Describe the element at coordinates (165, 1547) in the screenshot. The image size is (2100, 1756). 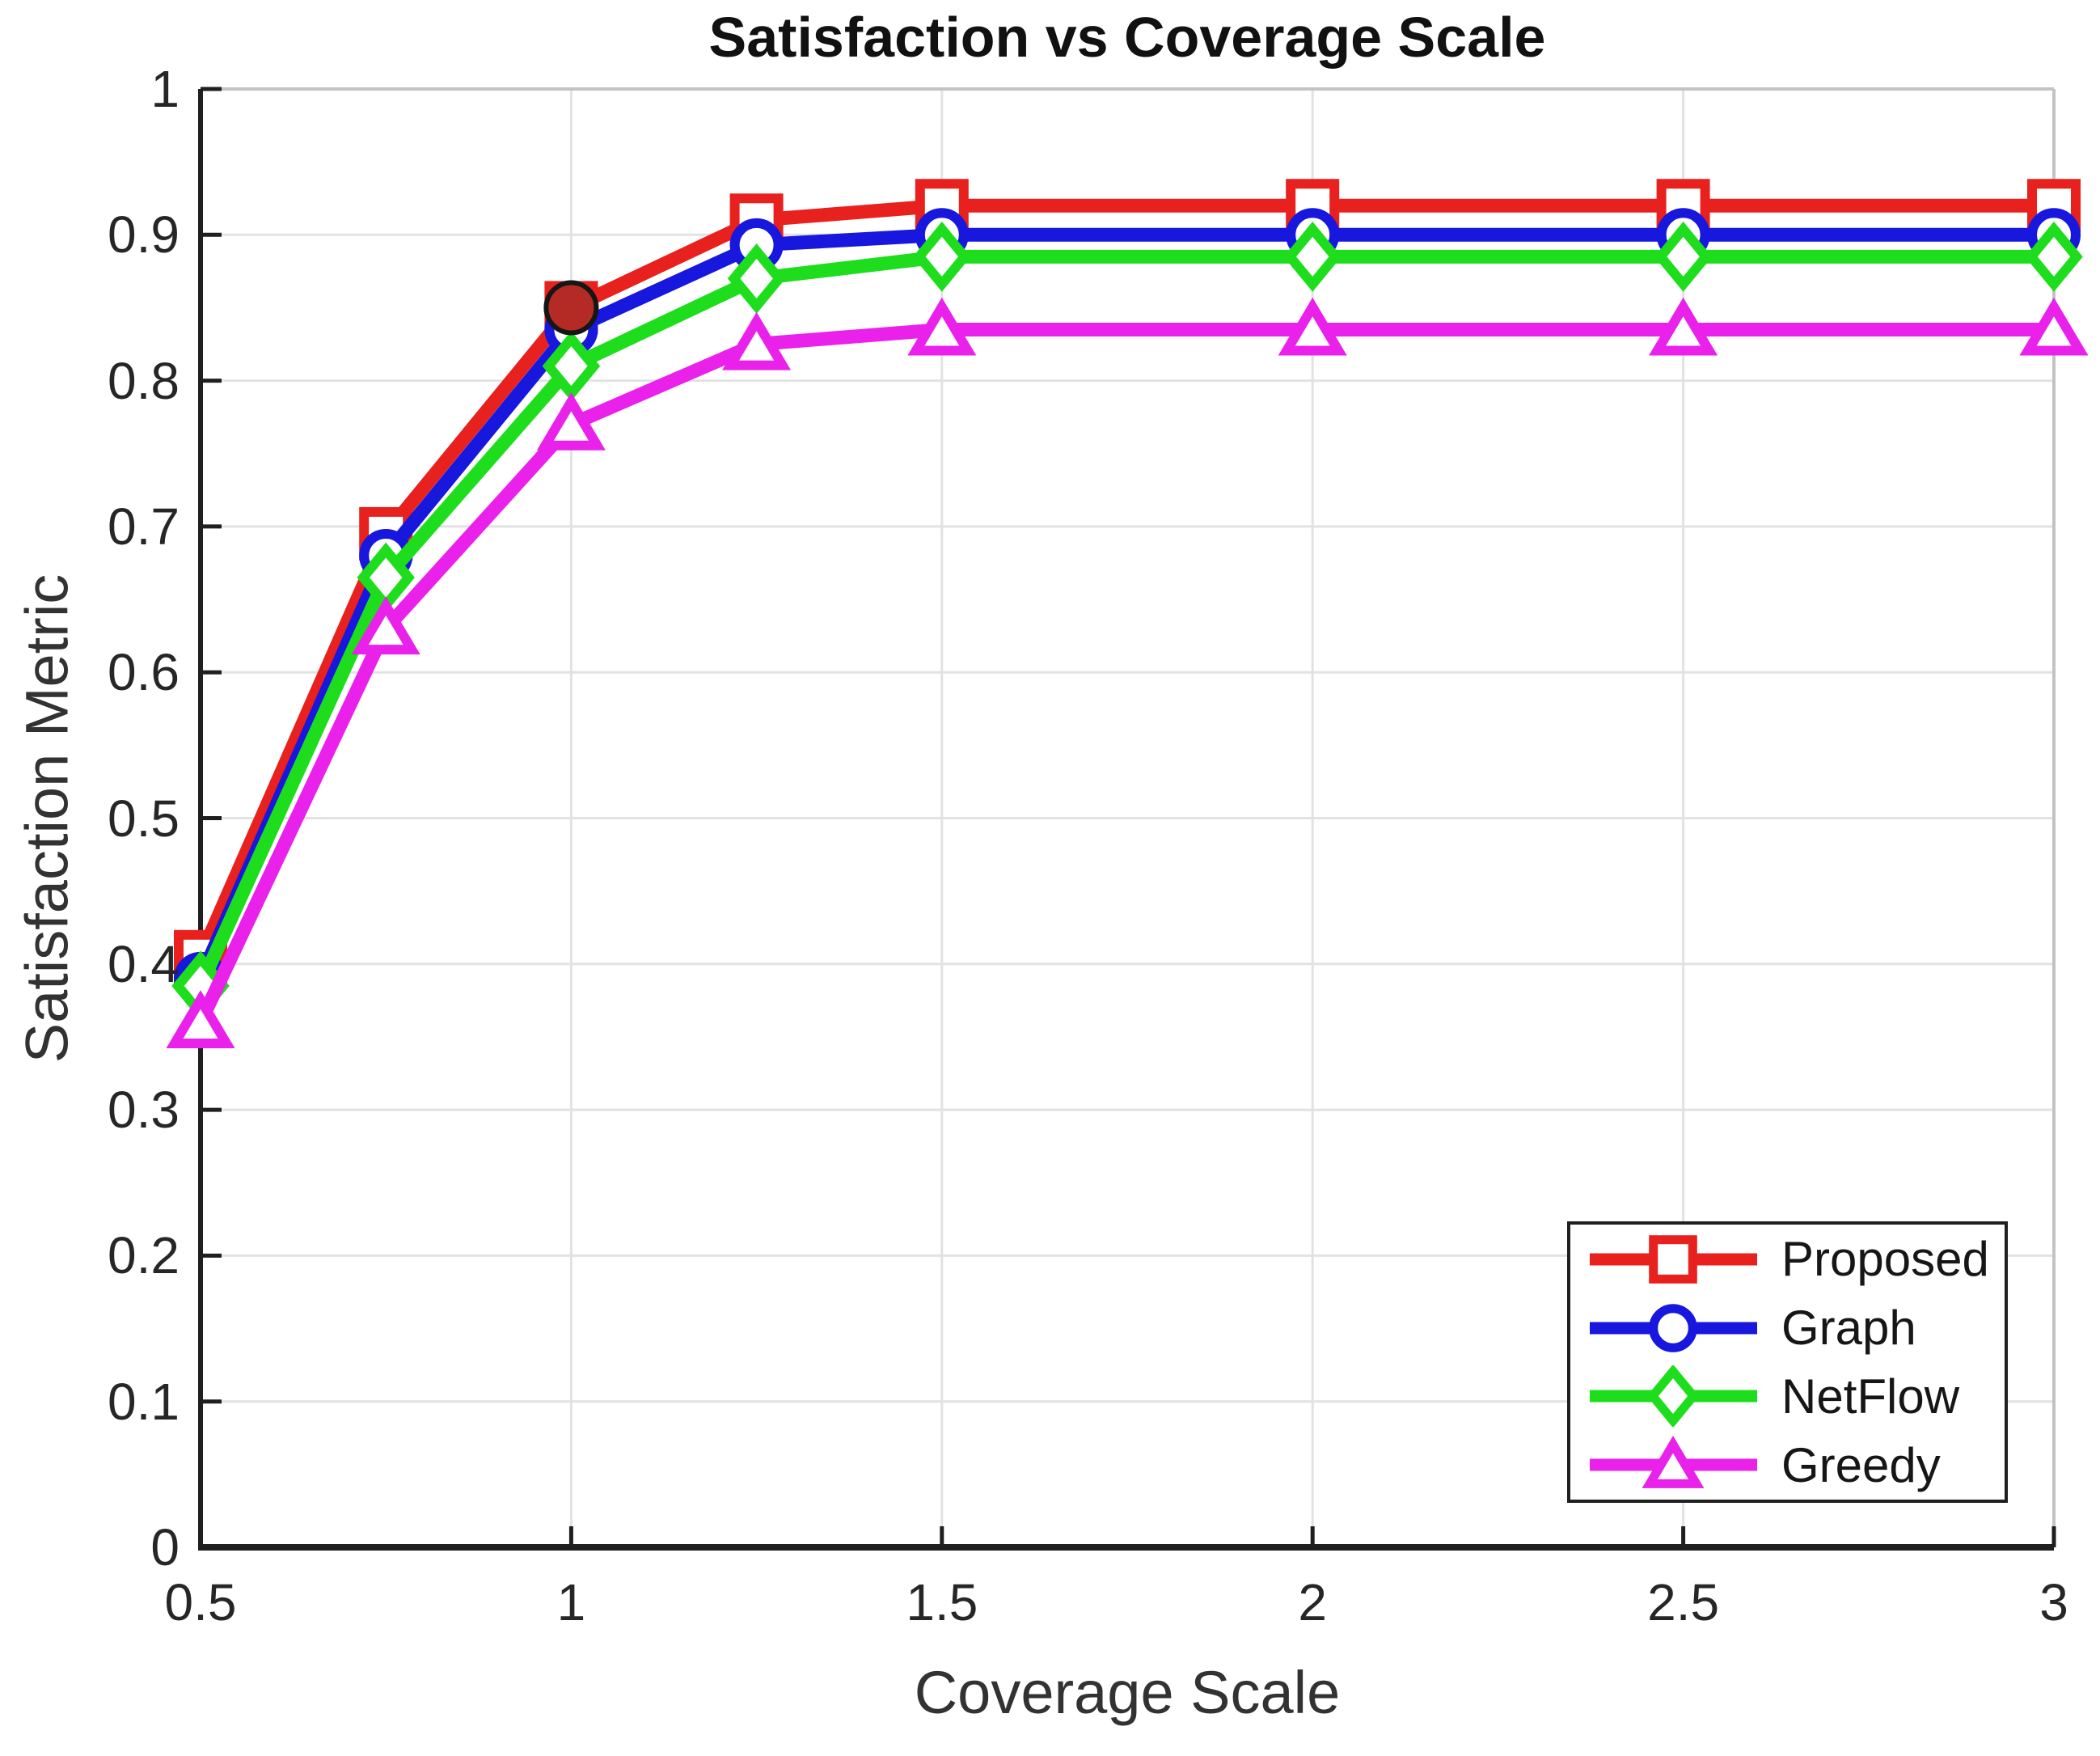
I see `y-tick-label: 0` at that location.